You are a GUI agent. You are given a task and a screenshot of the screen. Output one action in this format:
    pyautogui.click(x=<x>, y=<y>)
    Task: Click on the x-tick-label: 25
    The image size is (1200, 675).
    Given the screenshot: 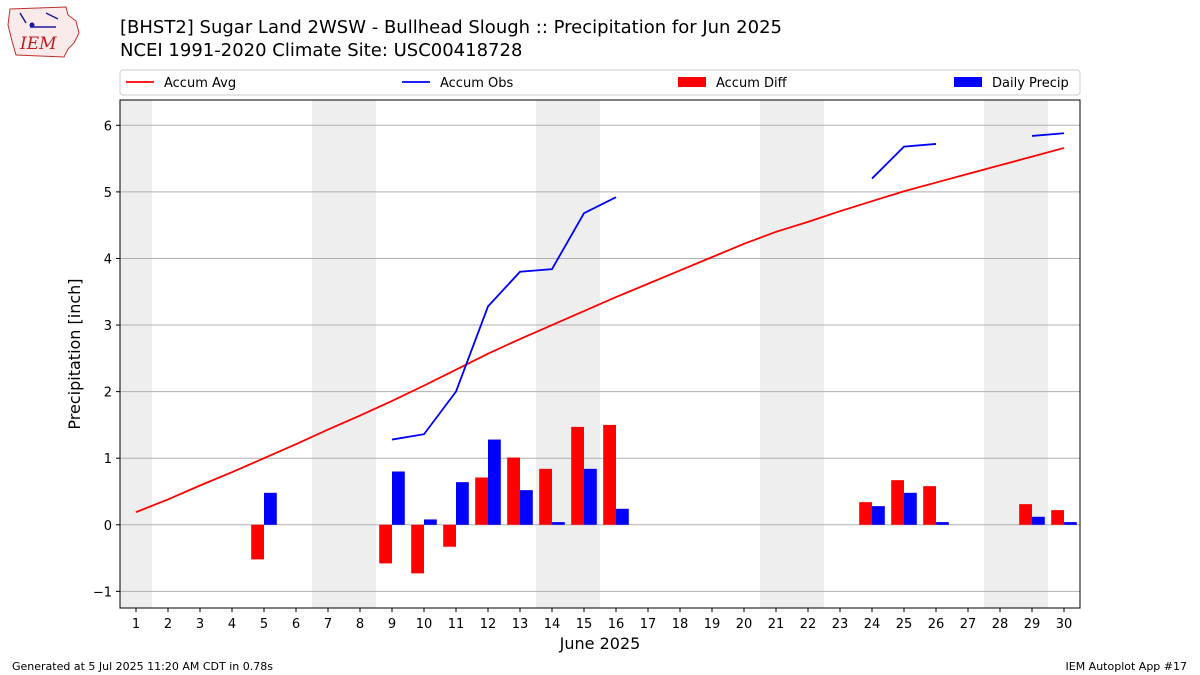 What is the action you would take?
    pyautogui.click(x=904, y=624)
    